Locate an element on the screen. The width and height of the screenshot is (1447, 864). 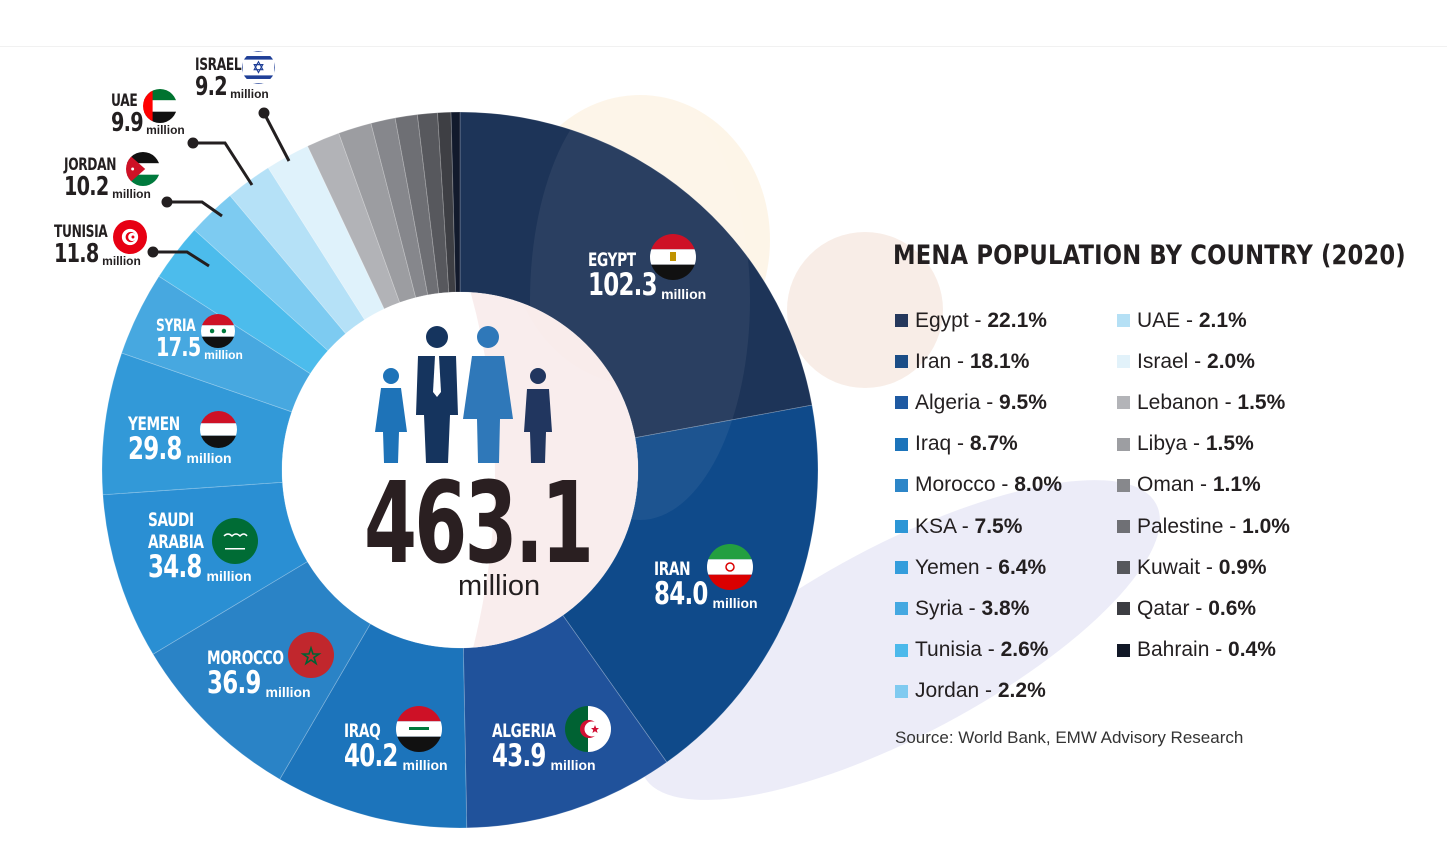
label-uae: UAE 9.9 million is located at coordinates (148, 114).